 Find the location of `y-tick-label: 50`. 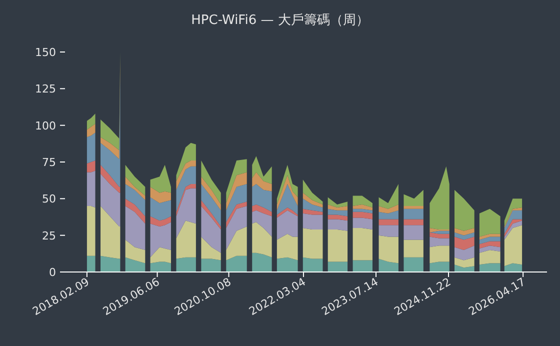

y-tick-label: 50 is located at coordinates (49, 199).